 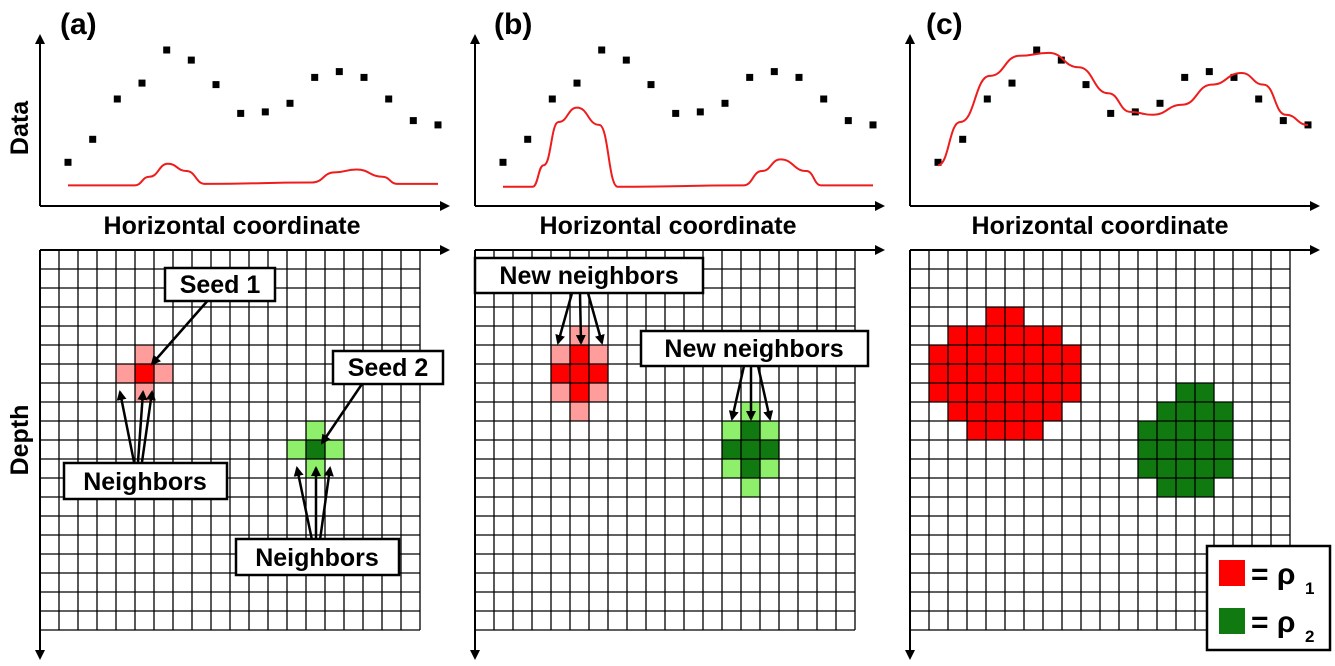 I want to click on seed-2-label: Seed 2, so click(x=388, y=367).